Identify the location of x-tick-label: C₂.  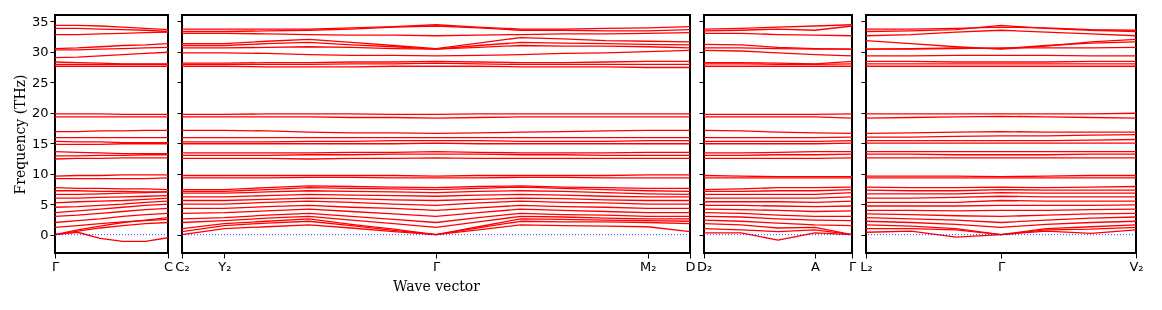
(182, 266).